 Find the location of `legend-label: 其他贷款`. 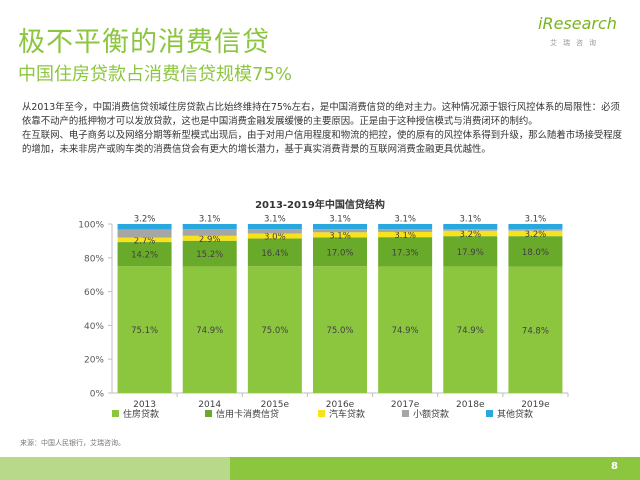

legend-label: 其他贷款 is located at coordinates (515, 414).